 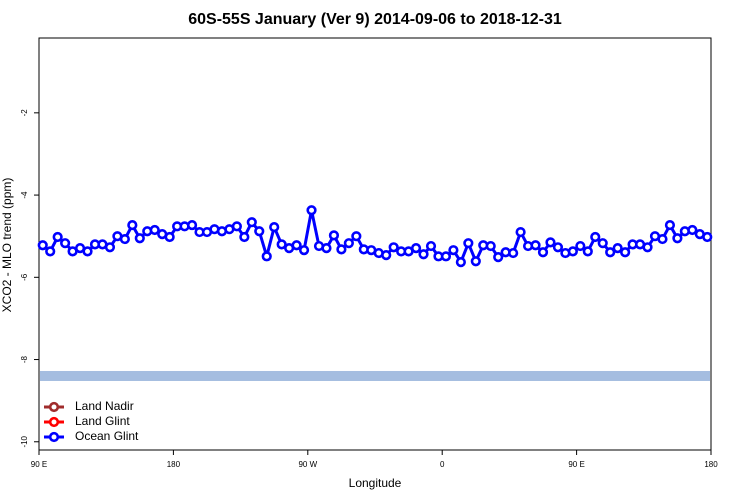 What do you see at coordinates (7, 245) in the screenshot?
I see `y-axis-label: XCO2 - MLO trend (ppm)` at bounding box center [7, 245].